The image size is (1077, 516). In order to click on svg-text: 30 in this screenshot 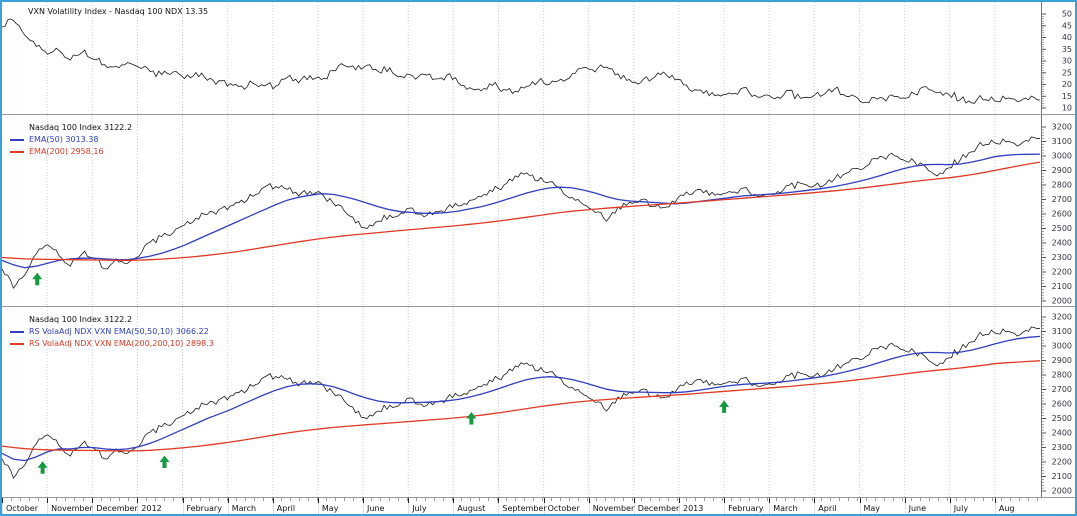, I will do `click(1067, 61)`.